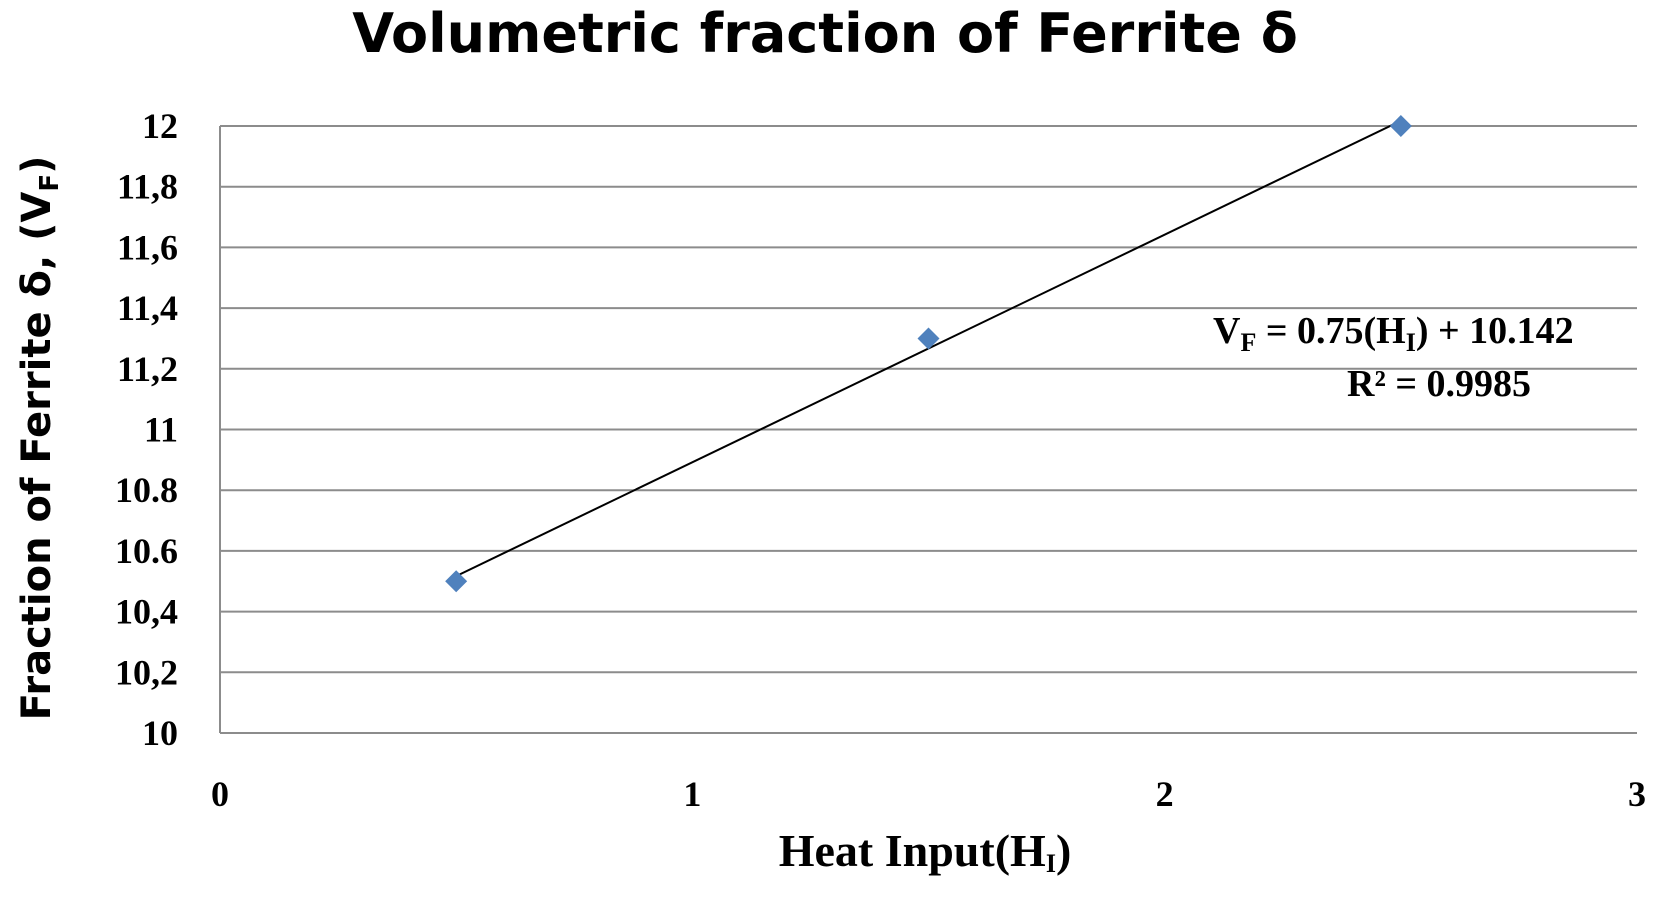  What do you see at coordinates (146, 672) in the screenshot?
I see `y-tick-label: 10,2` at bounding box center [146, 672].